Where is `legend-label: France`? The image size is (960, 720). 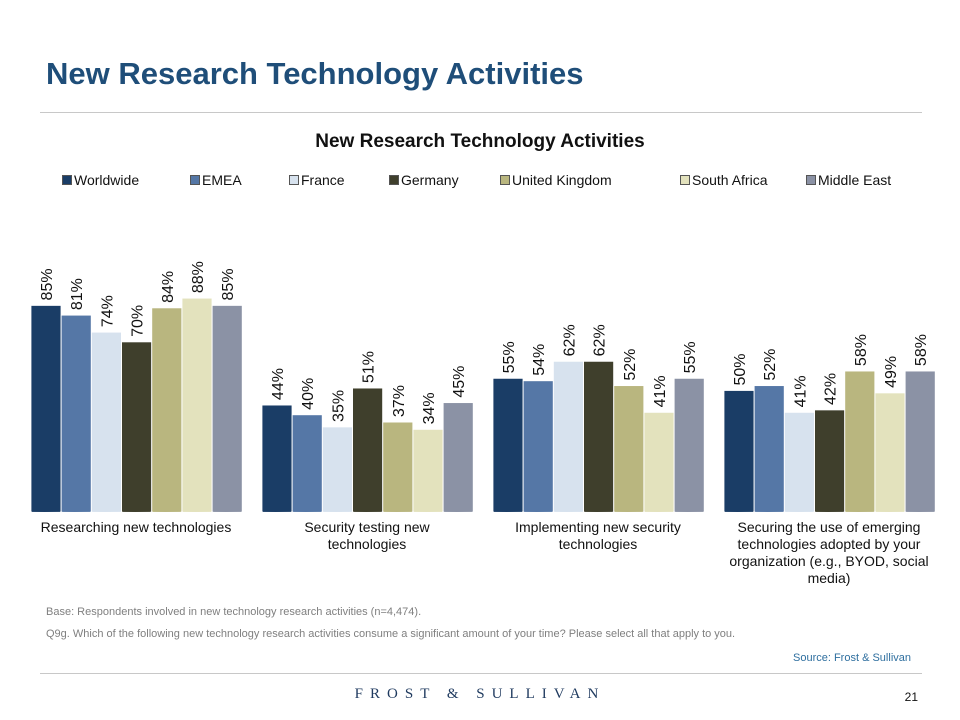
legend-label: France is located at coordinates (323, 180).